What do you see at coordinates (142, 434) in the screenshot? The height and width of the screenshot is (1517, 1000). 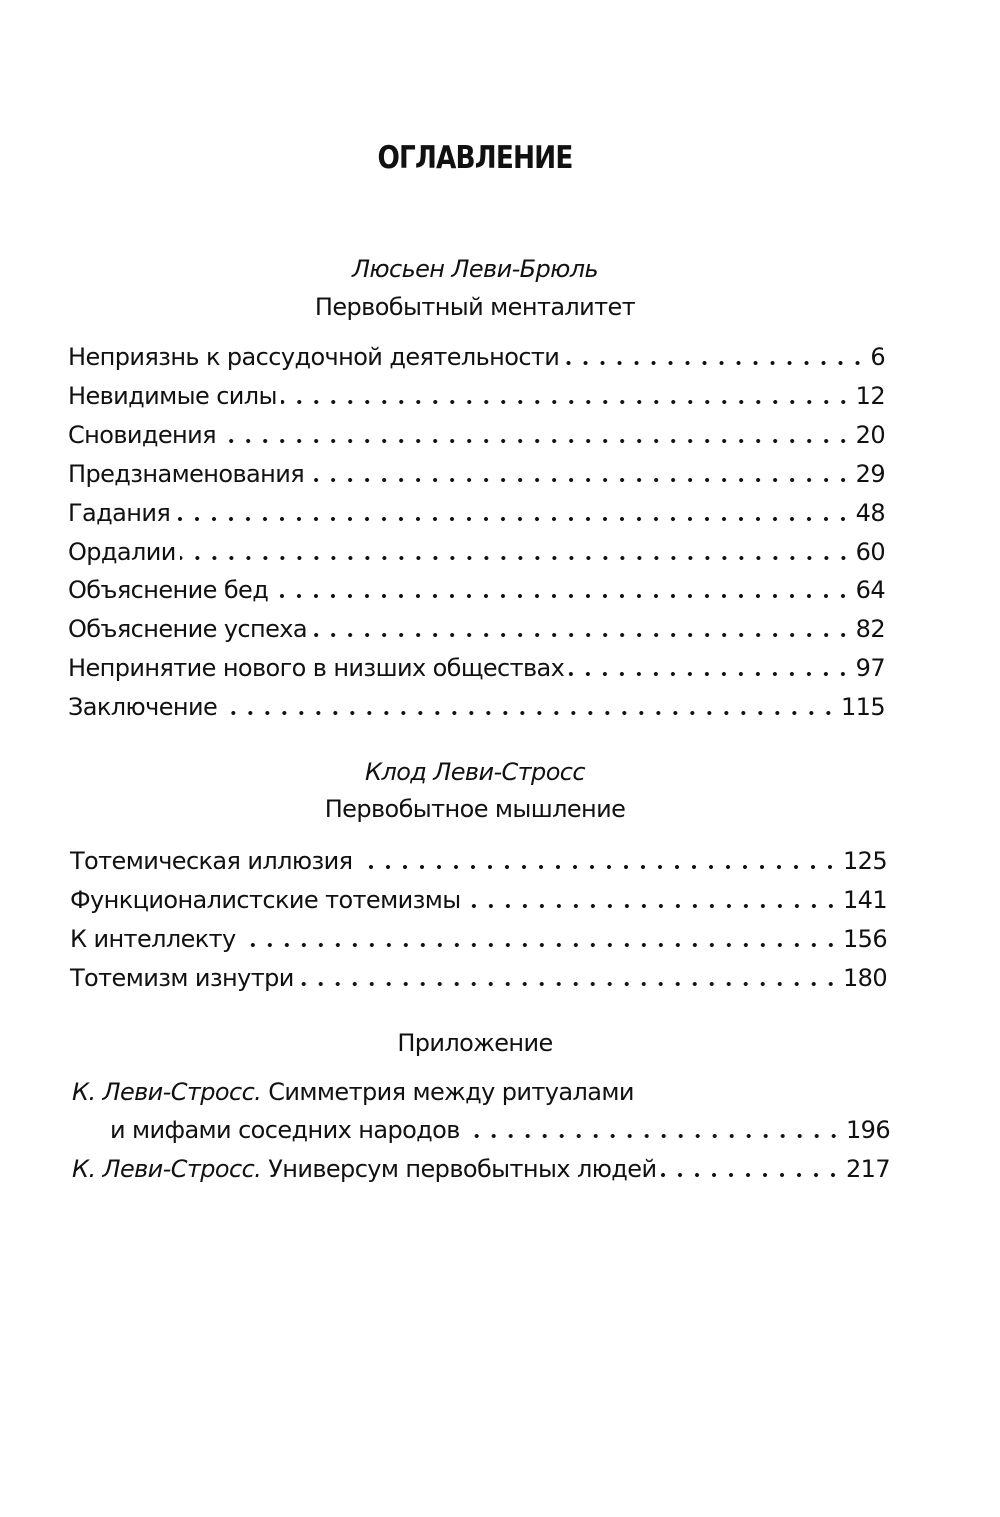 I see `entry-label: Сновидения` at bounding box center [142, 434].